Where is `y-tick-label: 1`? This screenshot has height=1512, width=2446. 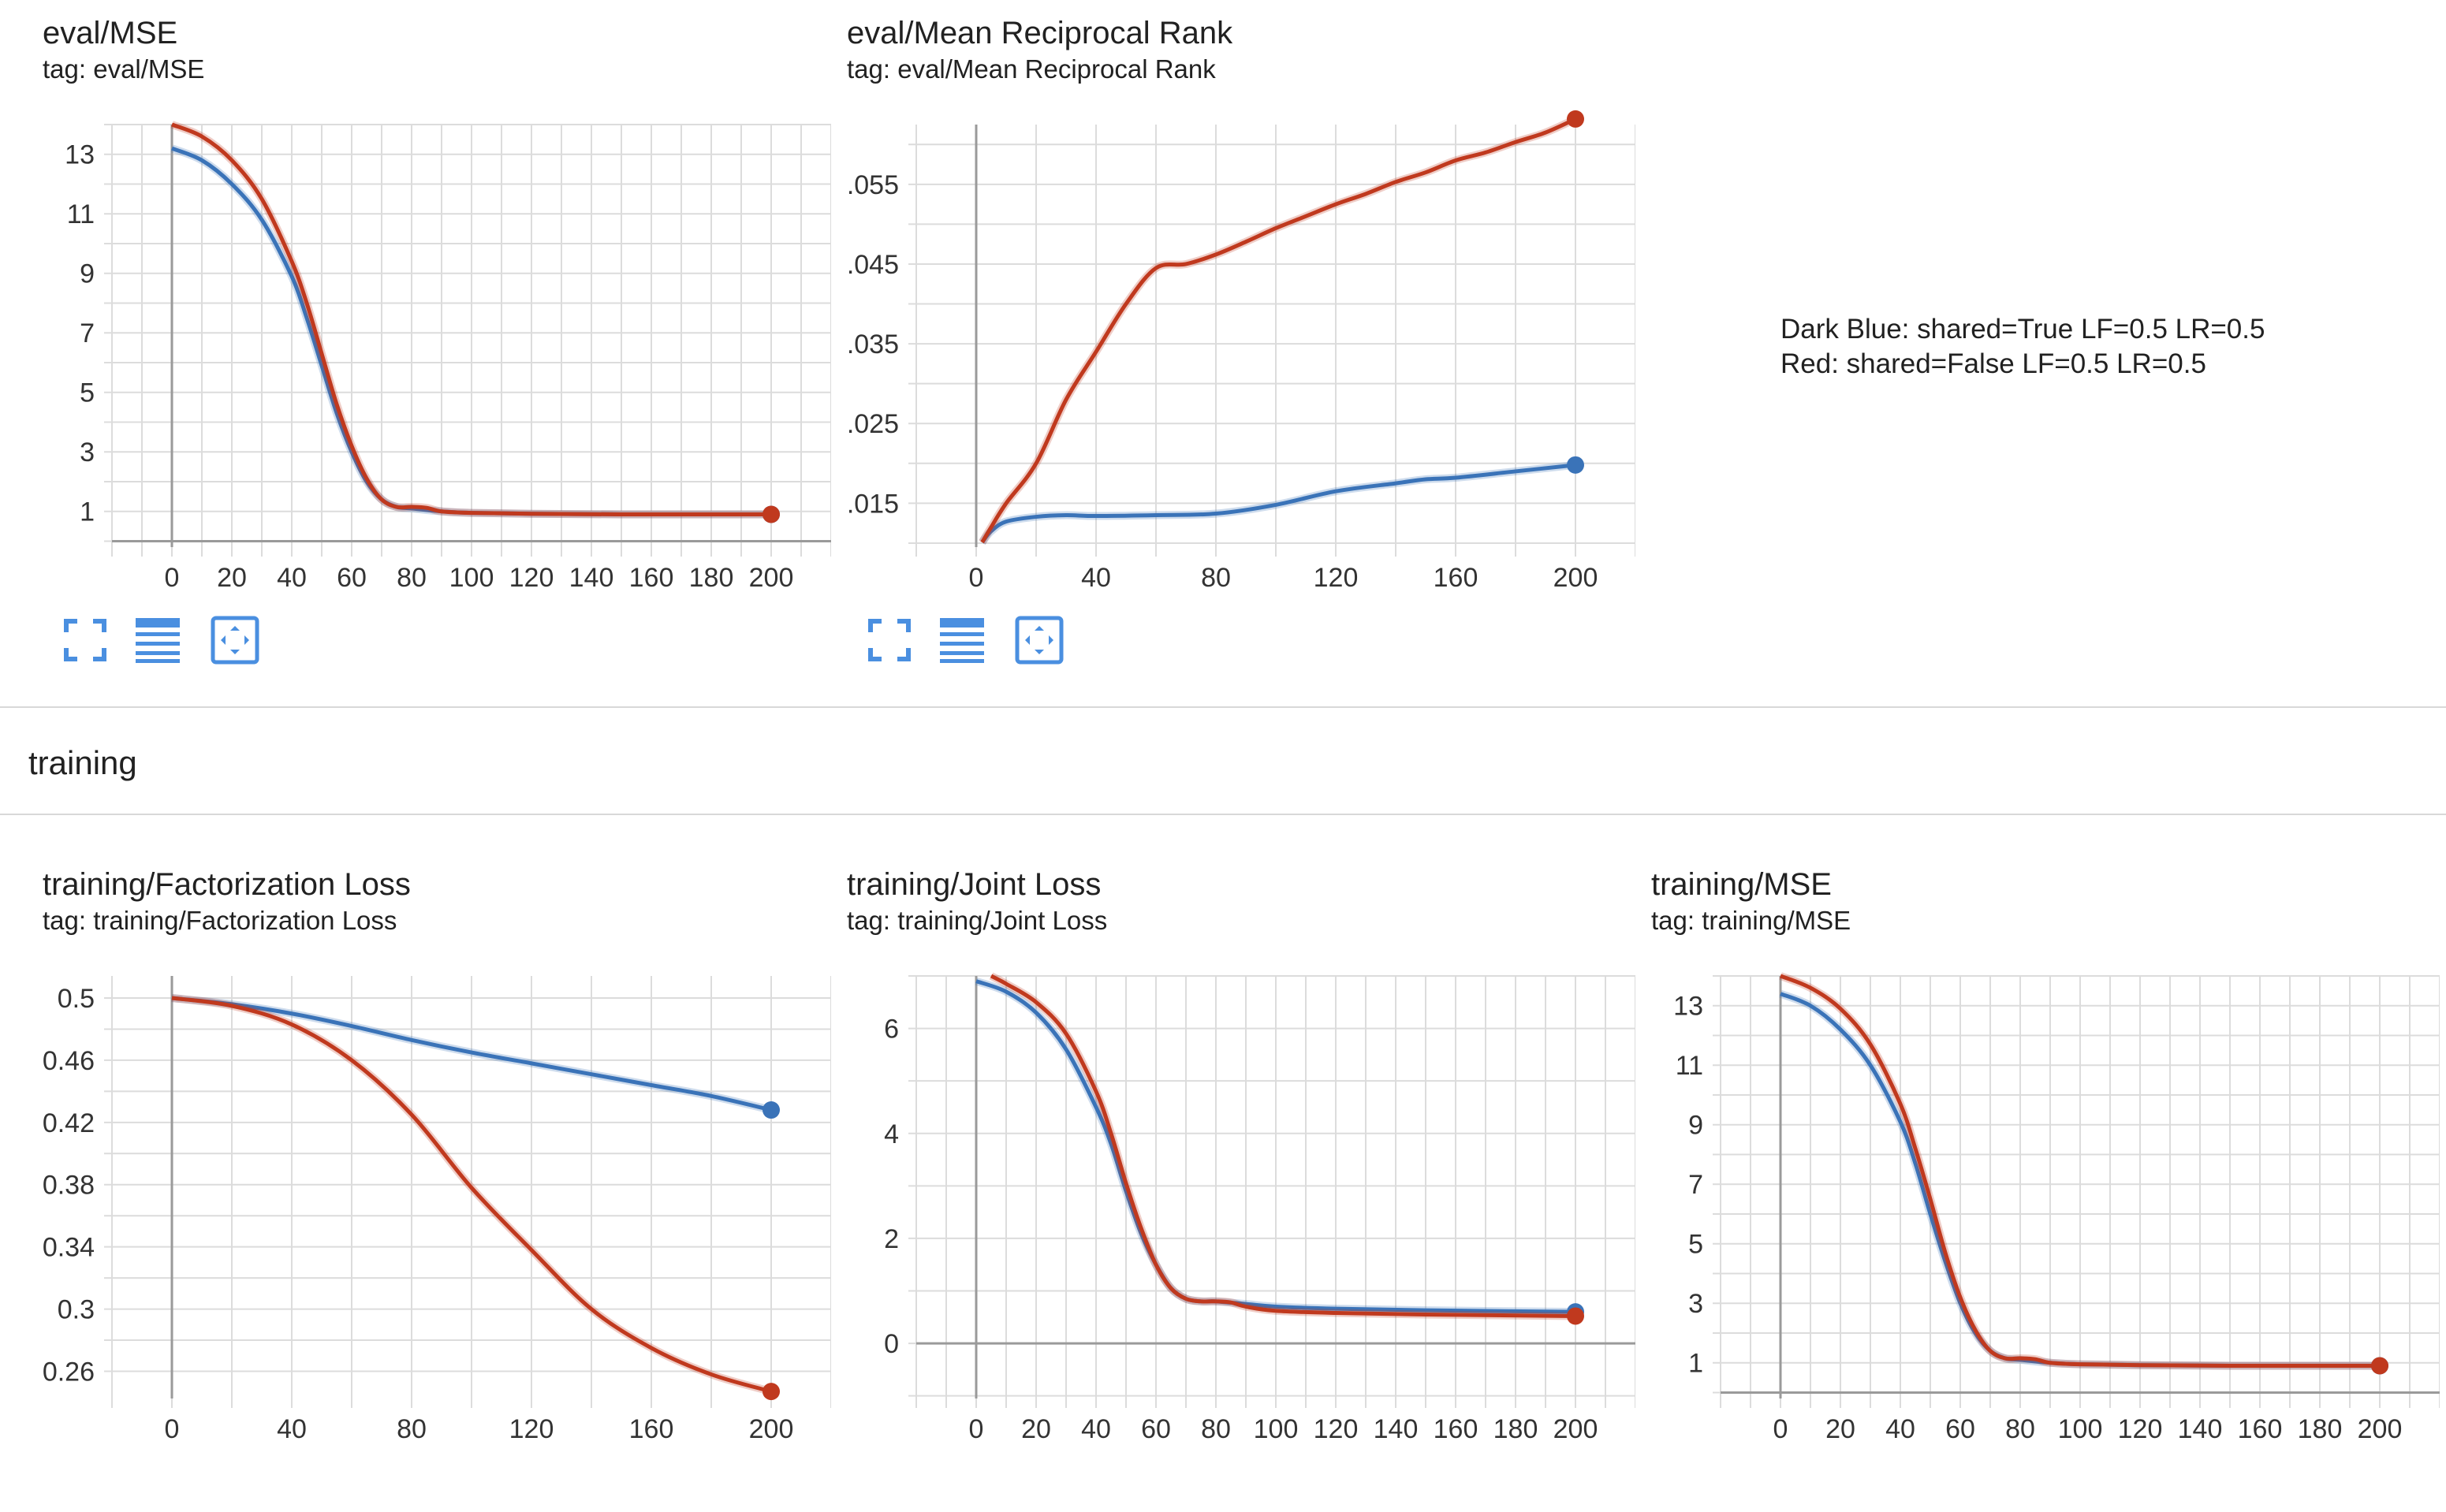 y-tick-label: 1 is located at coordinates (87, 512).